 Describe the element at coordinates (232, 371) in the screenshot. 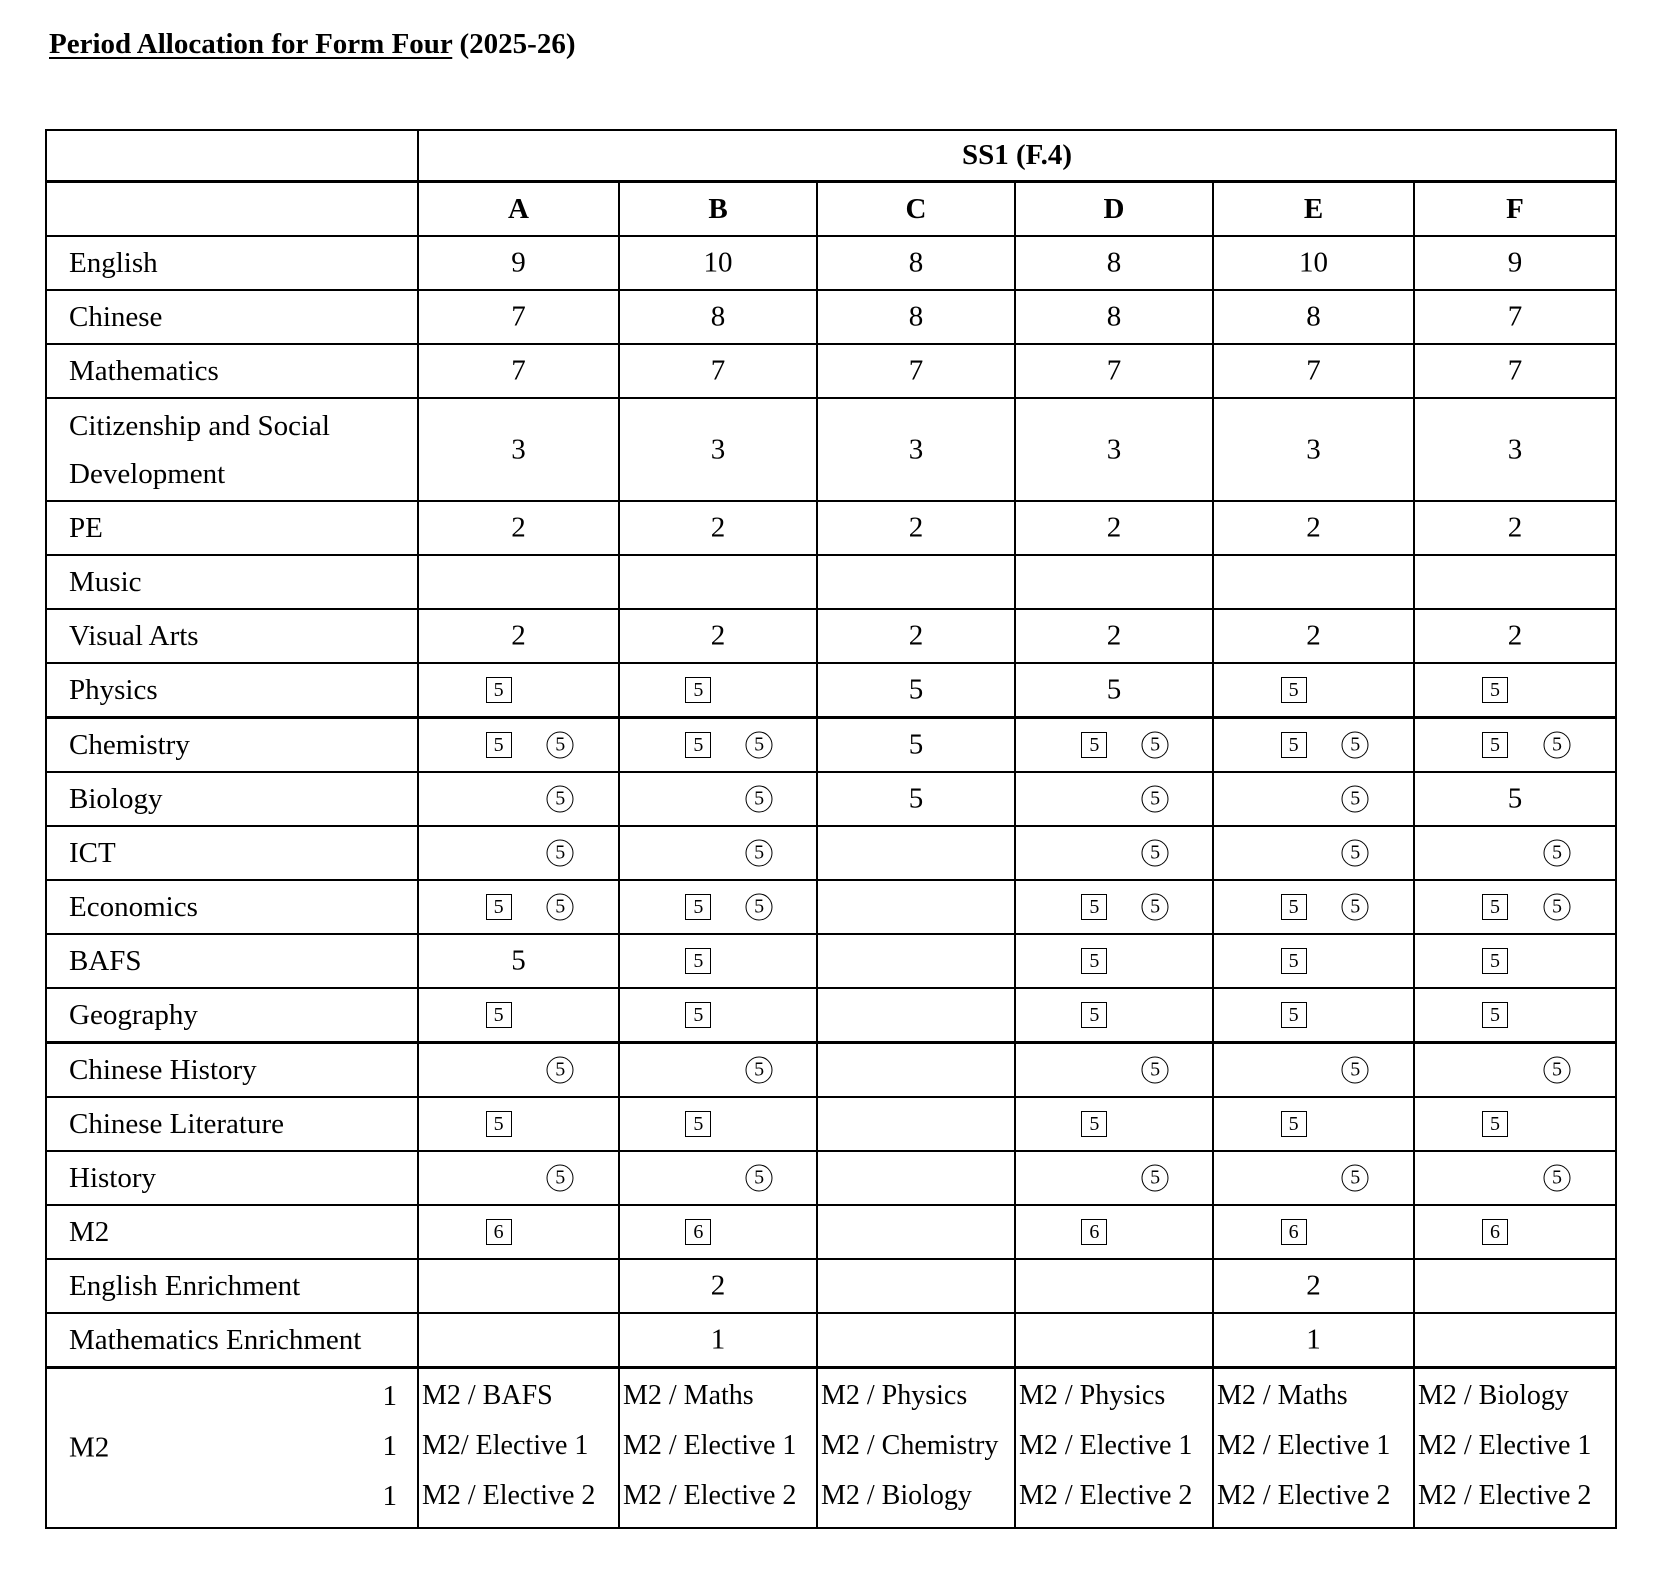

I see `subject-label: Mathematics` at that location.